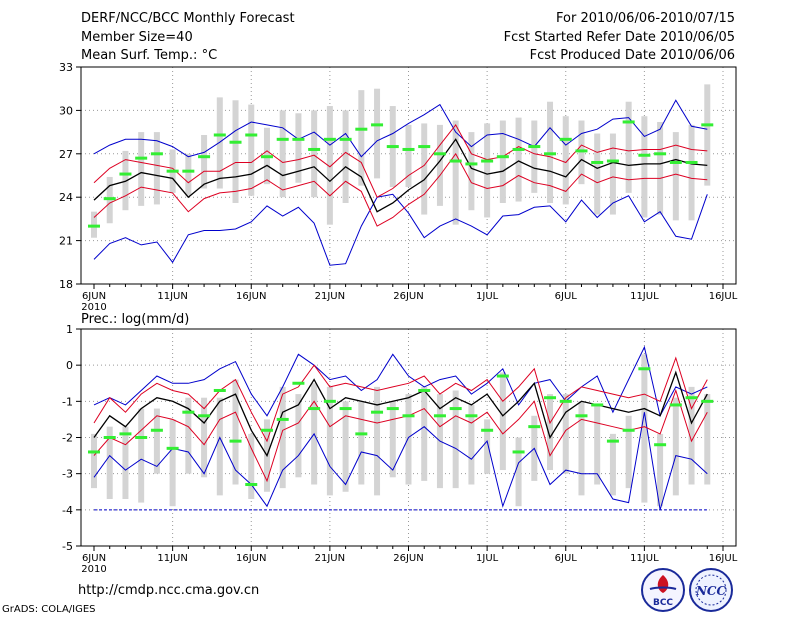  What do you see at coordinates (400, 381) in the screenshot?
I see `series-max-line` at bounding box center [400, 381].